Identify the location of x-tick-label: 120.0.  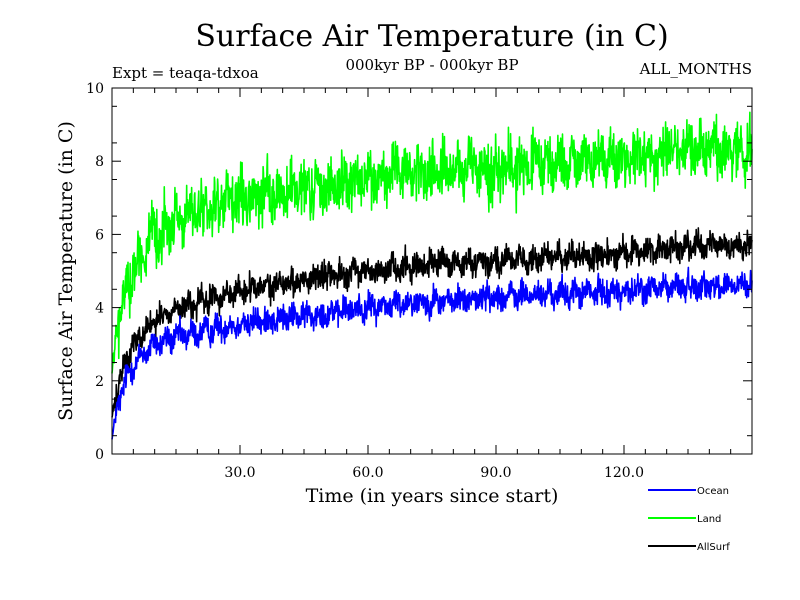
(624, 473).